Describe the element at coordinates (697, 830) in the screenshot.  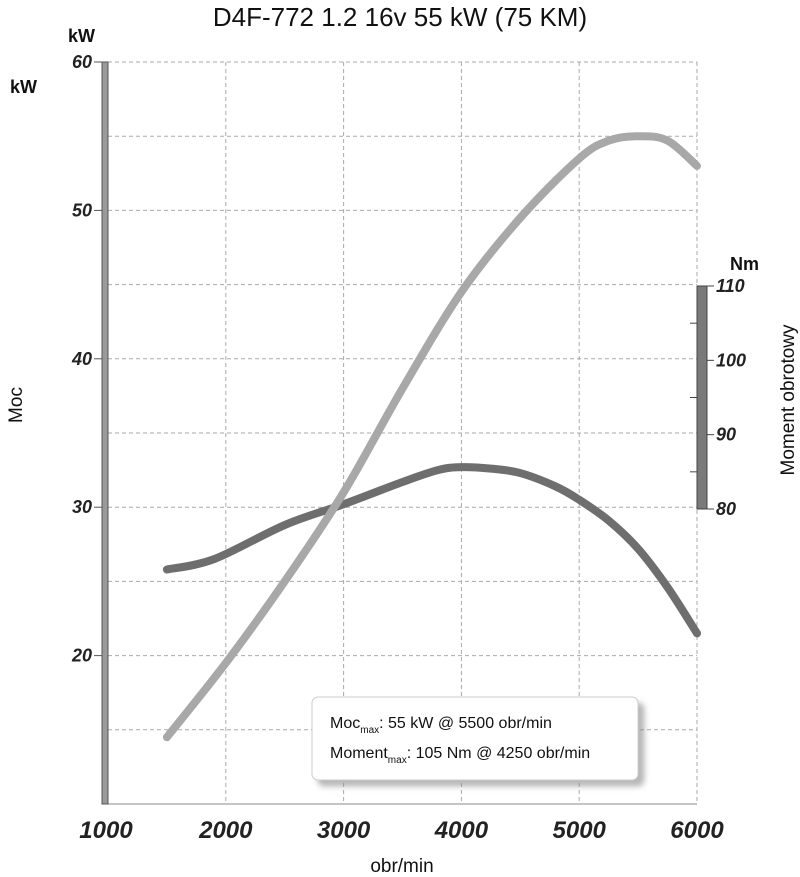
I see `x-tick-label: 6000` at that location.